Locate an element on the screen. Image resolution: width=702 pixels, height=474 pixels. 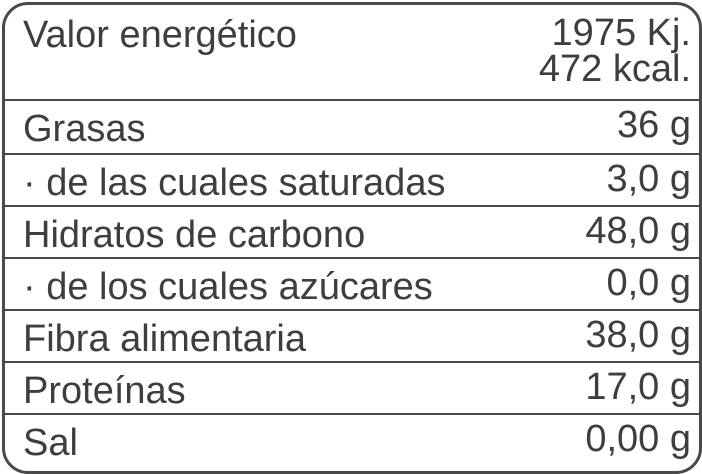
row-value: 36 g is located at coordinates (654, 125).